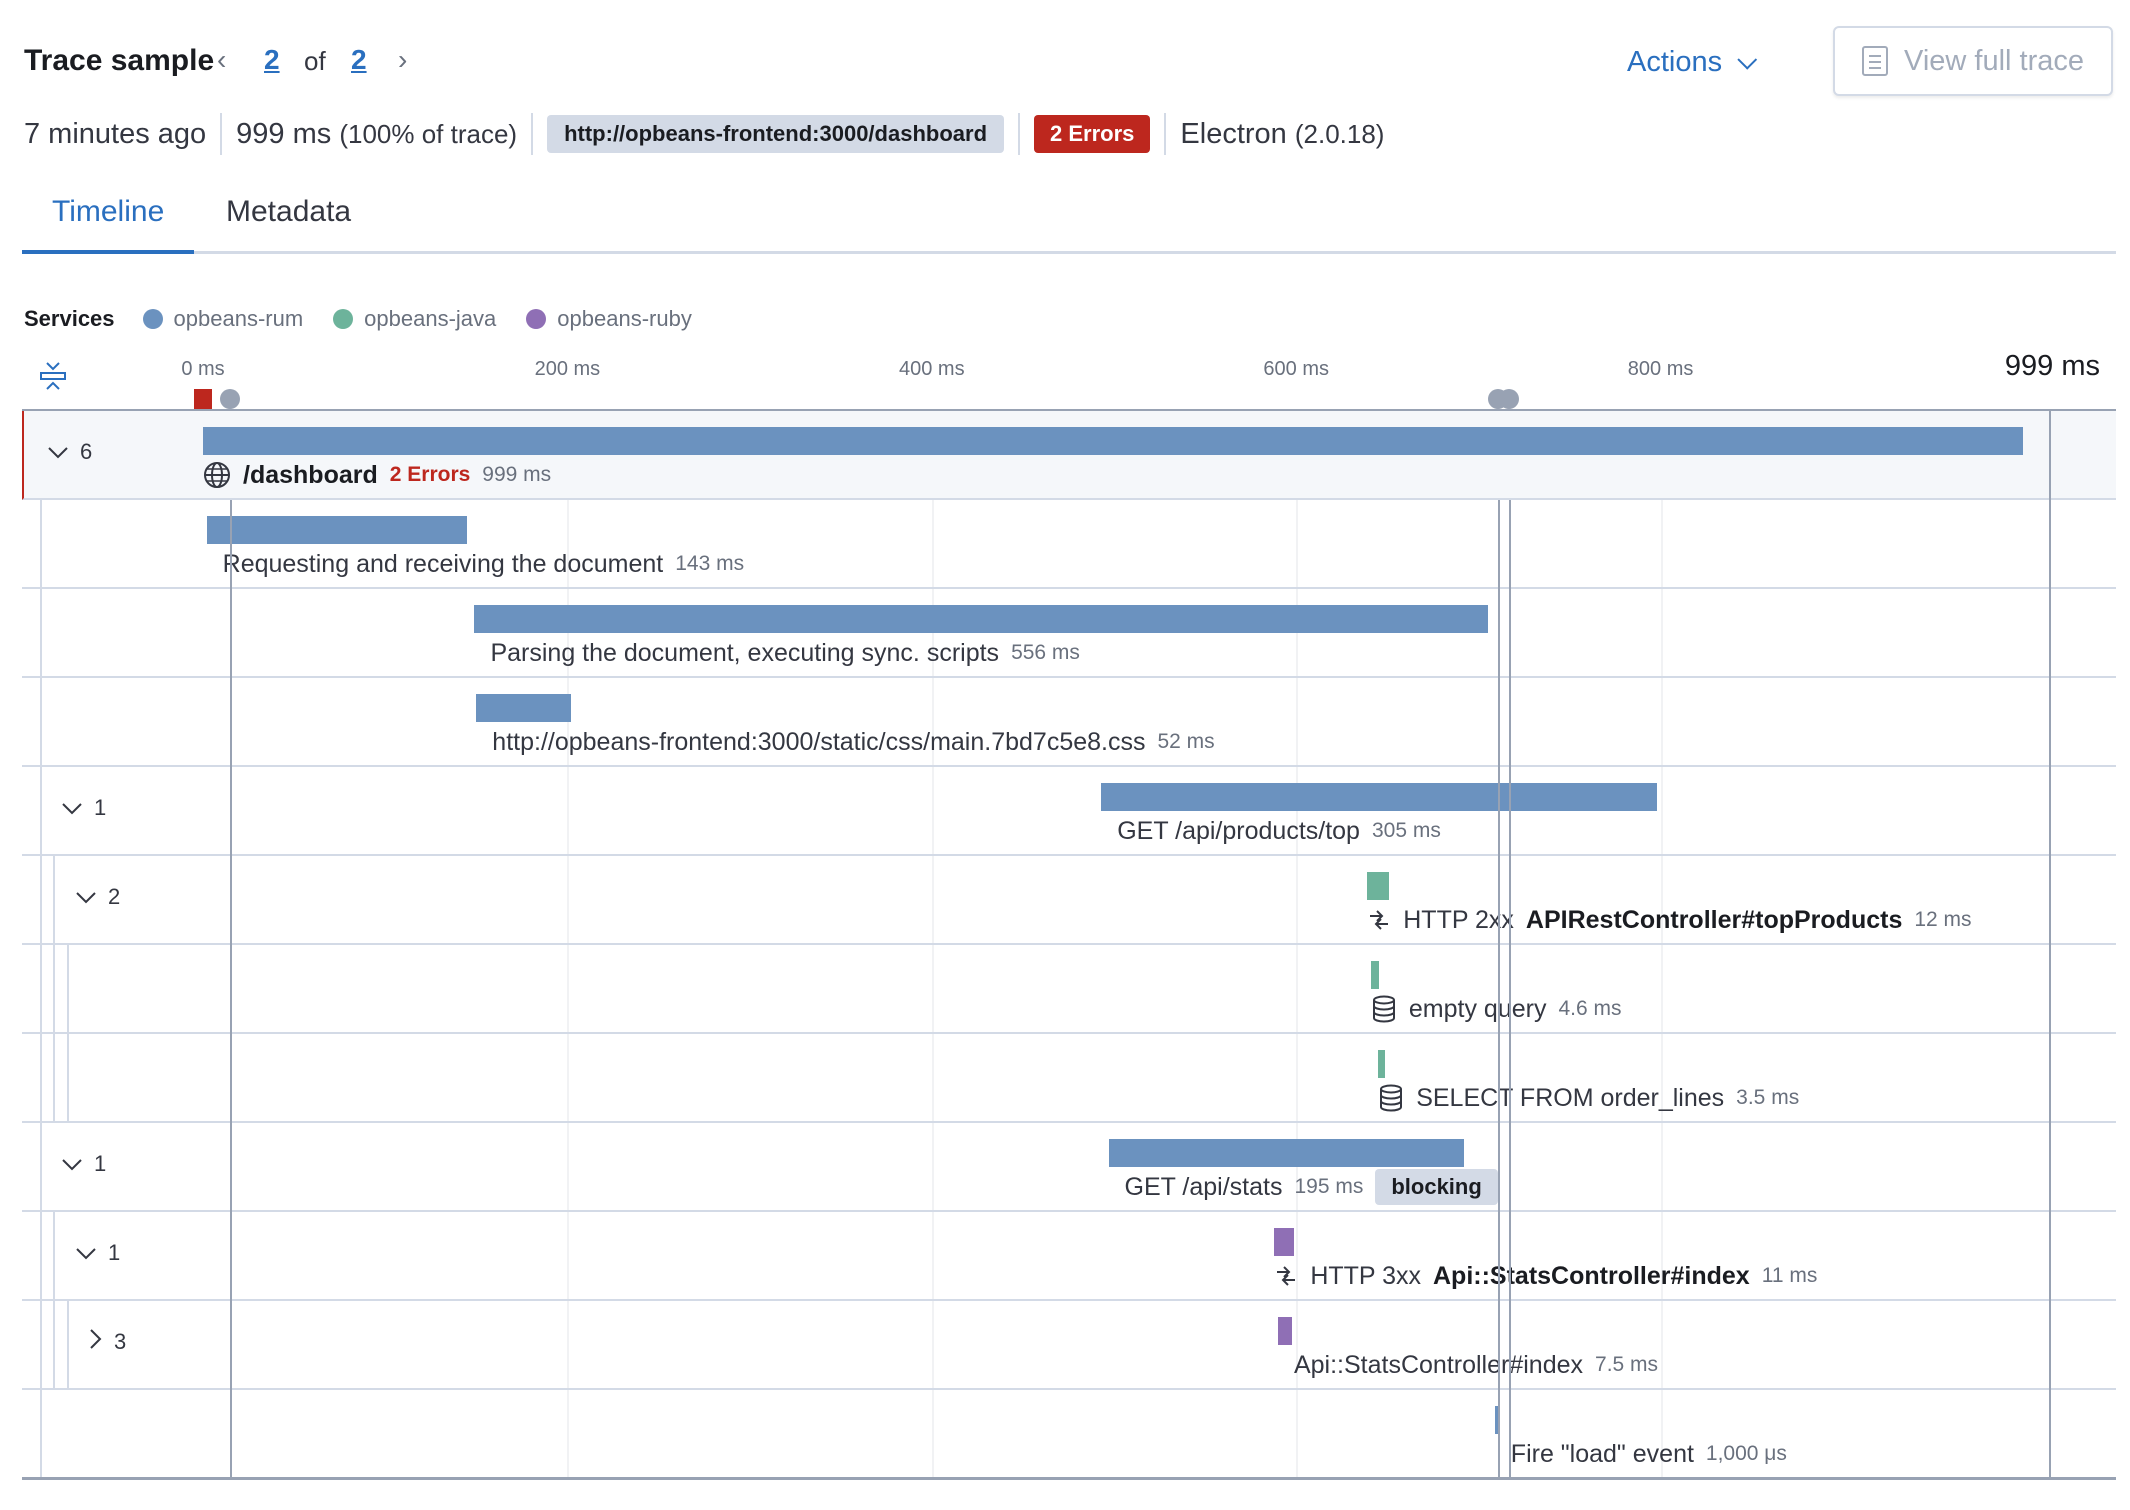 This screenshot has height=1510, width=2130. Describe the element at coordinates (222, 59) in the screenshot. I see `previous-sample-button: ‹` at that location.